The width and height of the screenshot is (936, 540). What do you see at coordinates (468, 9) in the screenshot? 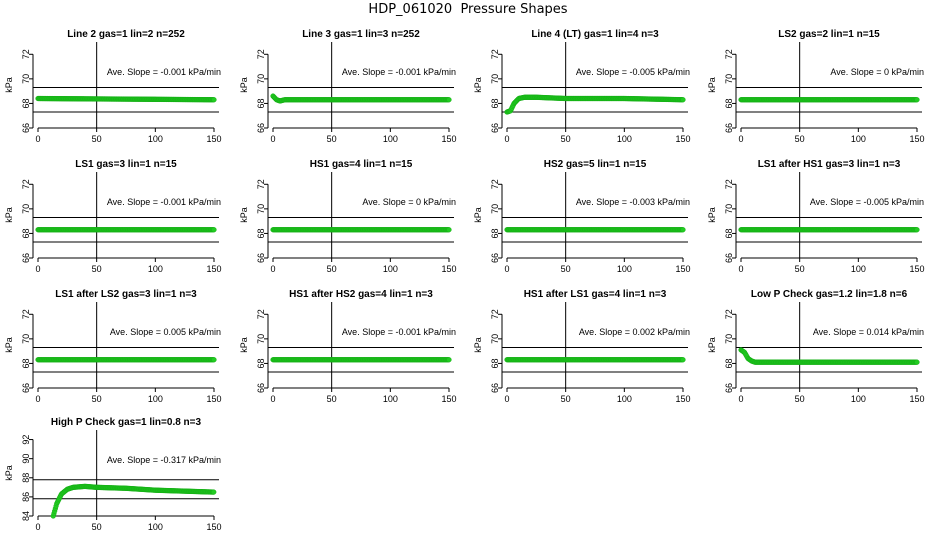
I see `page-title: HDP_061020 Pressure Shapes` at bounding box center [468, 9].